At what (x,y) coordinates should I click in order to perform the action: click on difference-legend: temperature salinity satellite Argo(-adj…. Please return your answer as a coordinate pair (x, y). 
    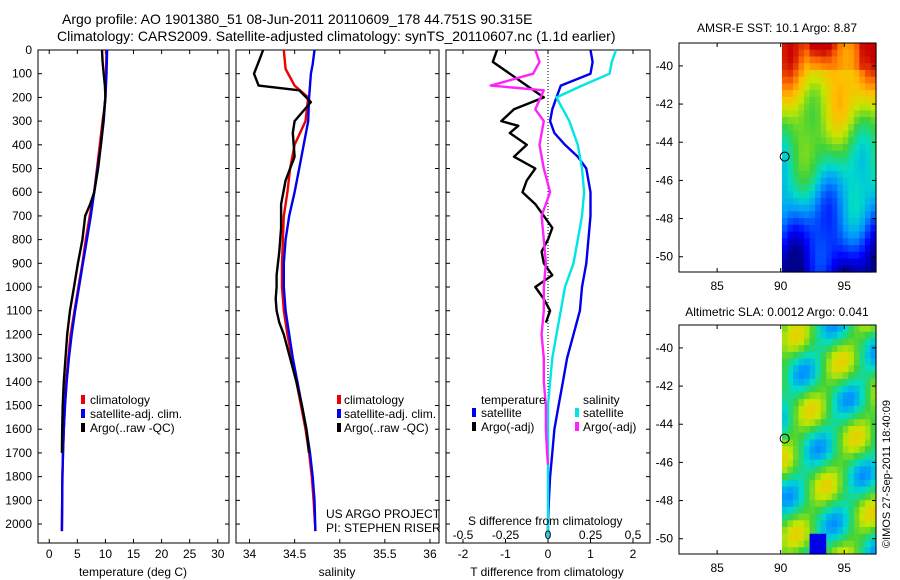
    Looking at the image, I should click on (554, 413).